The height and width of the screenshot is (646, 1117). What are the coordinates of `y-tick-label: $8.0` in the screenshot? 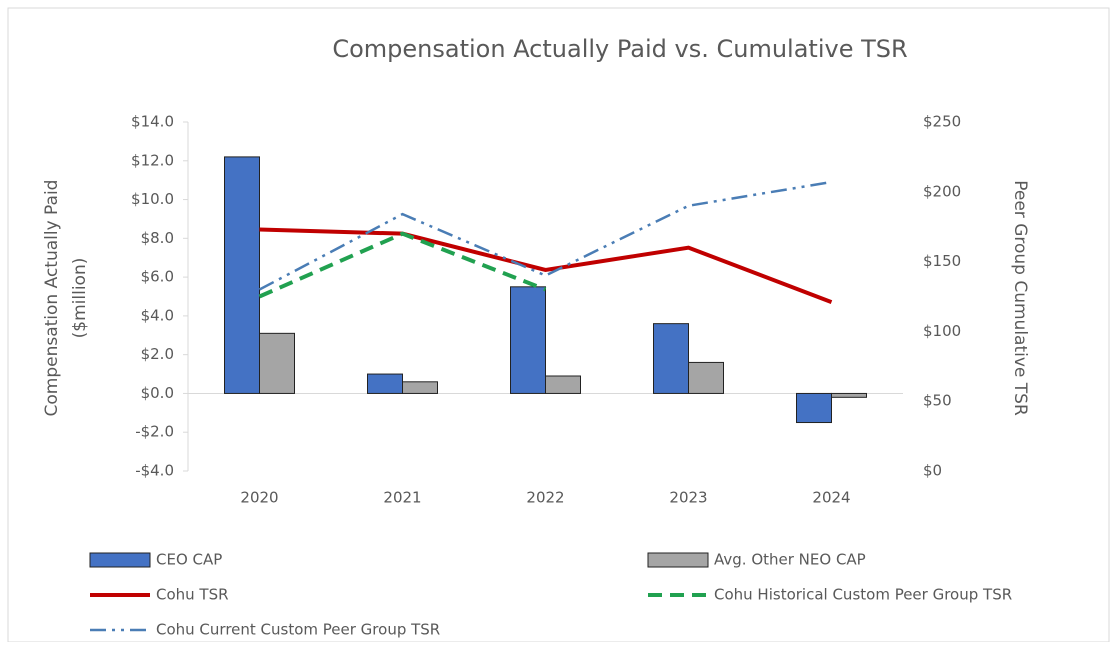 It's located at (157, 238).